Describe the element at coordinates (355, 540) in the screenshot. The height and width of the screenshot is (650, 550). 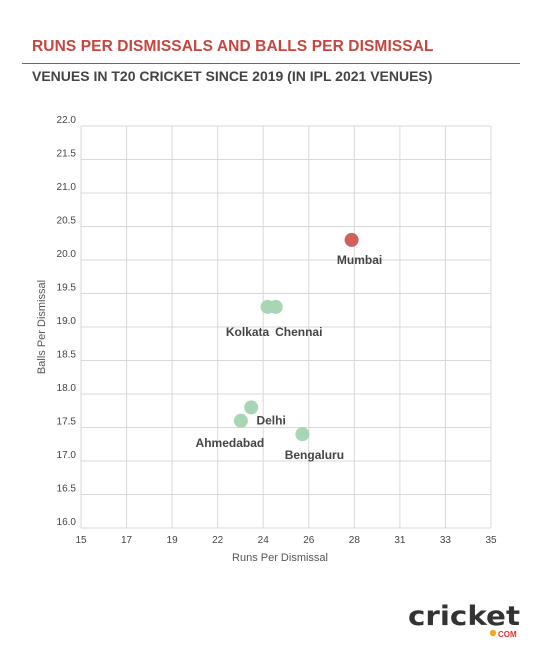
I see `x-tick-label: 28` at that location.